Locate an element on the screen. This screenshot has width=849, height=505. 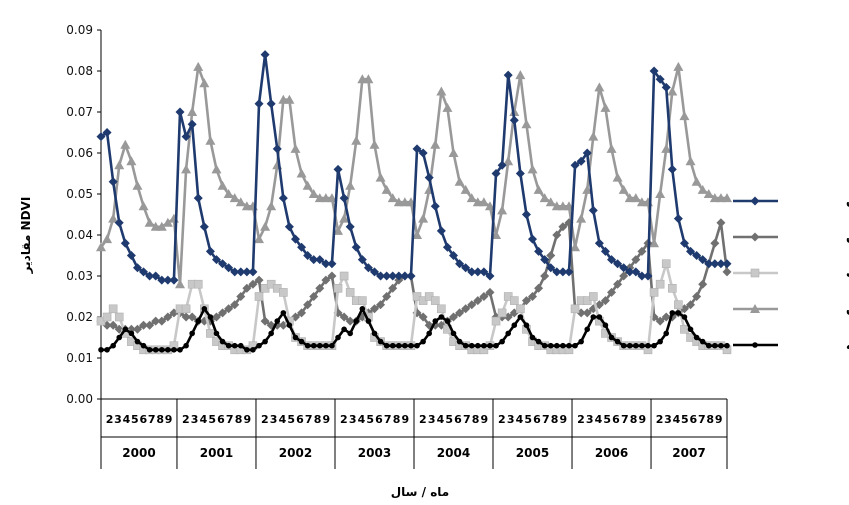
year-label: 2006 is located at coordinates (611, 453).